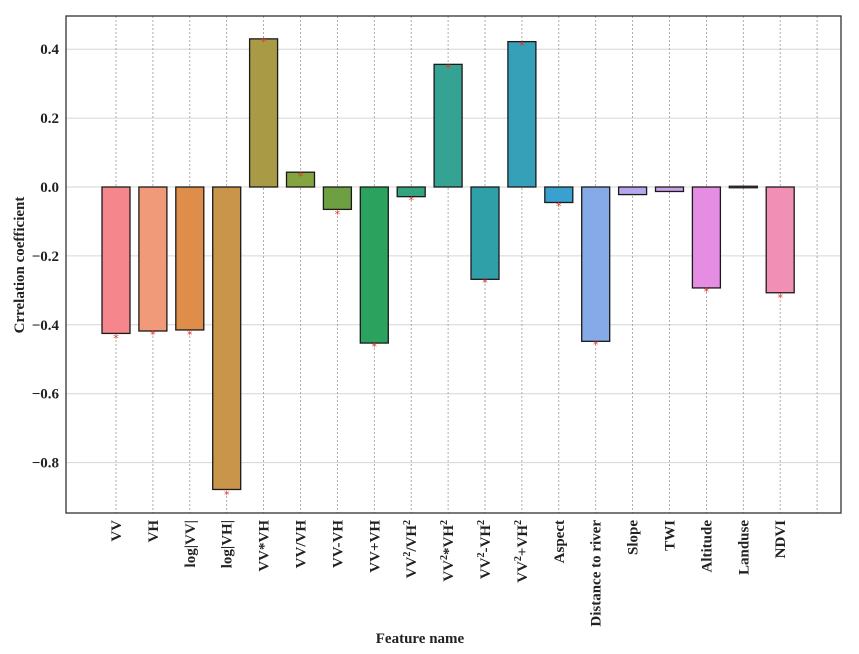 The width and height of the screenshot is (859, 654). Describe the element at coordinates (117, 531) in the screenshot. I see `x-tick-label: VV` at that location.